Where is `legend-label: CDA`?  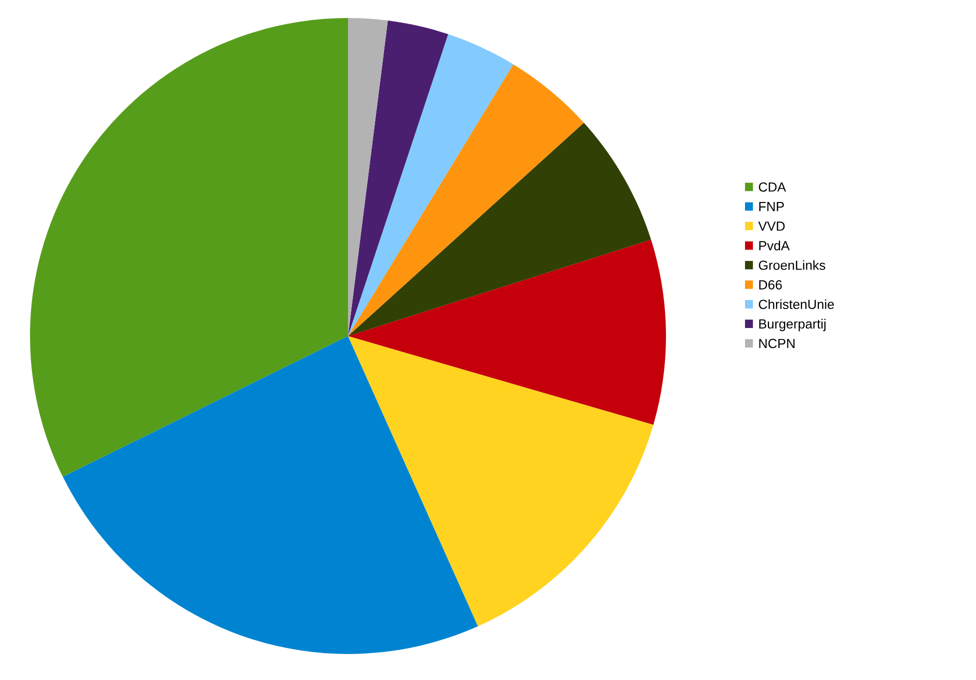
legend-label: CDA is located at coordinates (772, 187).